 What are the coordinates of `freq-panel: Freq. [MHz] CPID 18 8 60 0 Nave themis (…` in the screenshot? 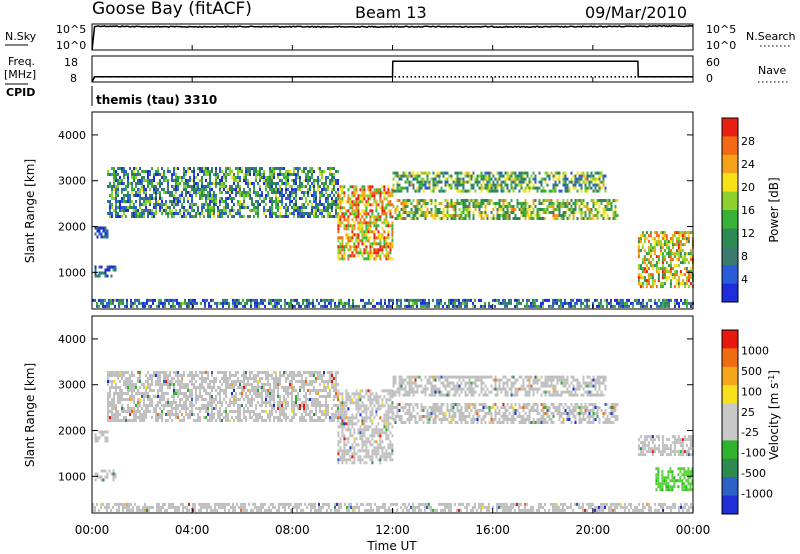 It's located at (396, 81).